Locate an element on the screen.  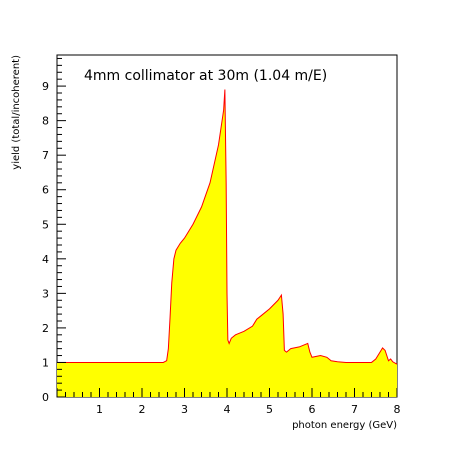
y-tick-label: 6 is located at coordinates (45, 190).